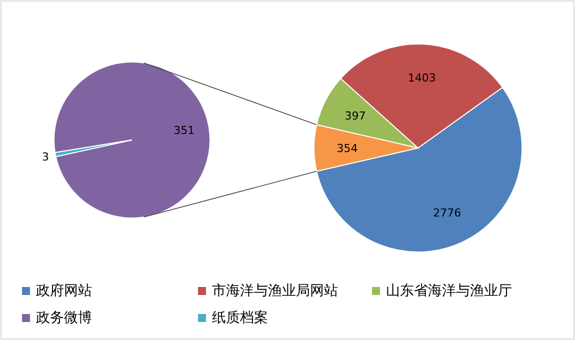  I want to click on data-label: 2776, so click(447, 213).